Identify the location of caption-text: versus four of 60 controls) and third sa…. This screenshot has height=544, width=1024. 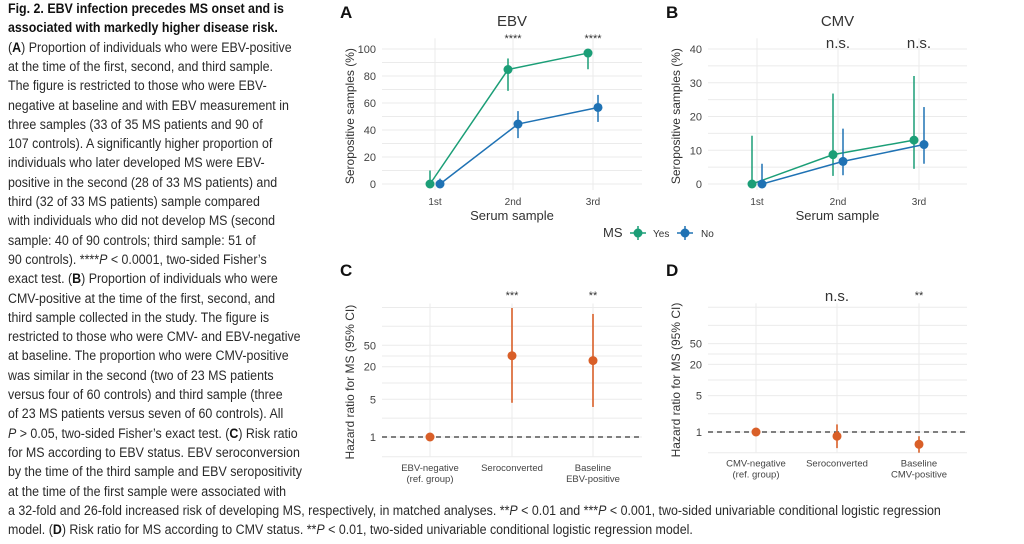
(145, 395).